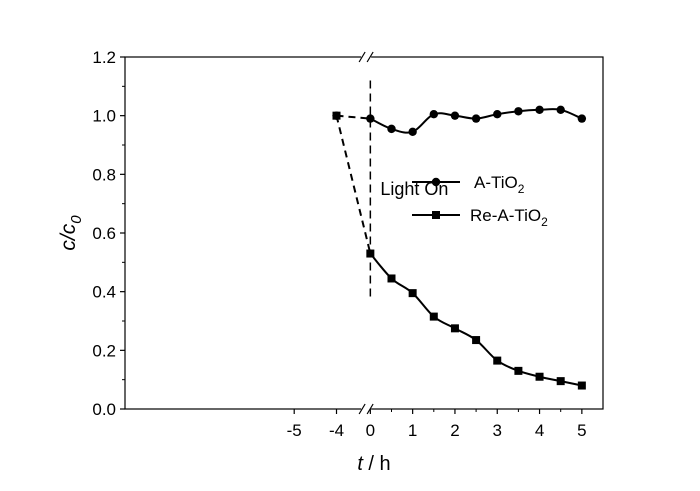 The image size is (700, 491). What do you see at coordinates (104, 292) in the screenshot?
I see `y-tick-label: 0.4` at bounding box center [104, 292].